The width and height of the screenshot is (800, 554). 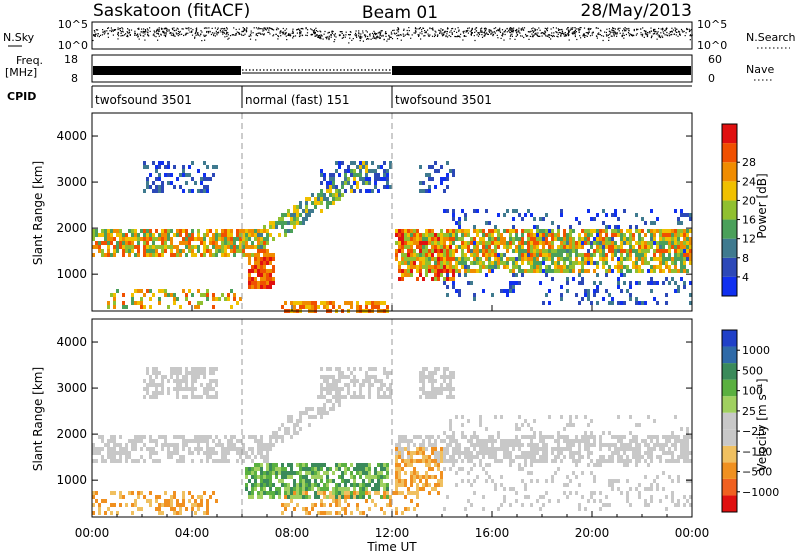 I want to click on date-title: 28/May/2013, so click(x=637, y=11).